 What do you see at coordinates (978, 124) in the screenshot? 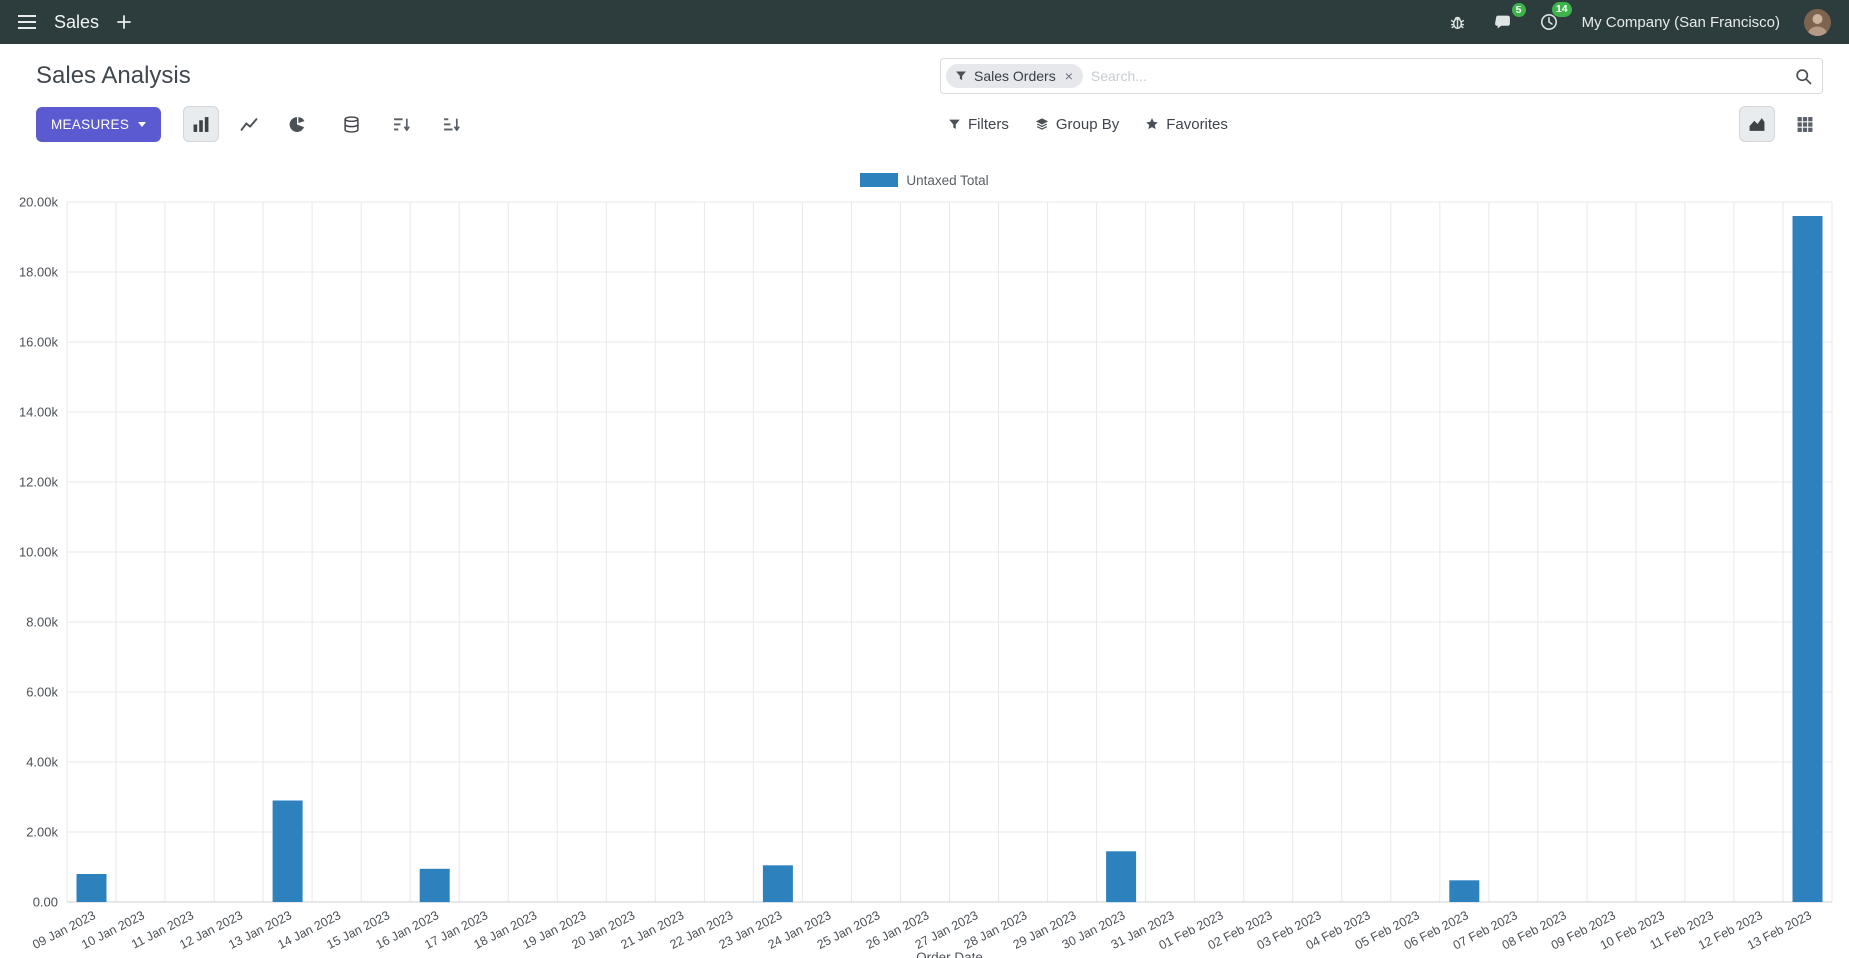
I see `filters-button: Filters` at bounding box center [978, 124].